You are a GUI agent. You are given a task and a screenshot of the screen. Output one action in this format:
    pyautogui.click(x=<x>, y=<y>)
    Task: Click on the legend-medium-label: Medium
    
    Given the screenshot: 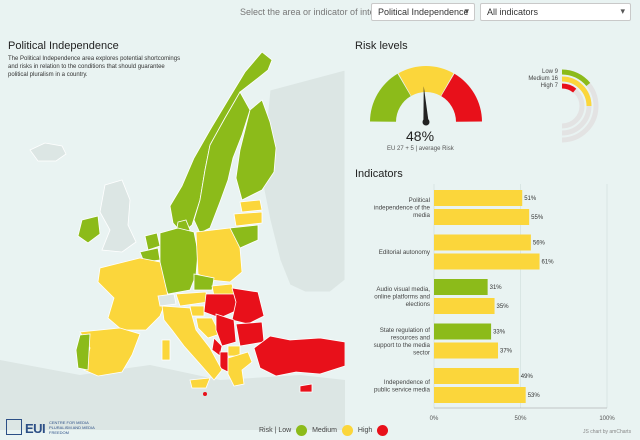 What is the action you would take?
    pyautogui.click(x=324, y=430)
    